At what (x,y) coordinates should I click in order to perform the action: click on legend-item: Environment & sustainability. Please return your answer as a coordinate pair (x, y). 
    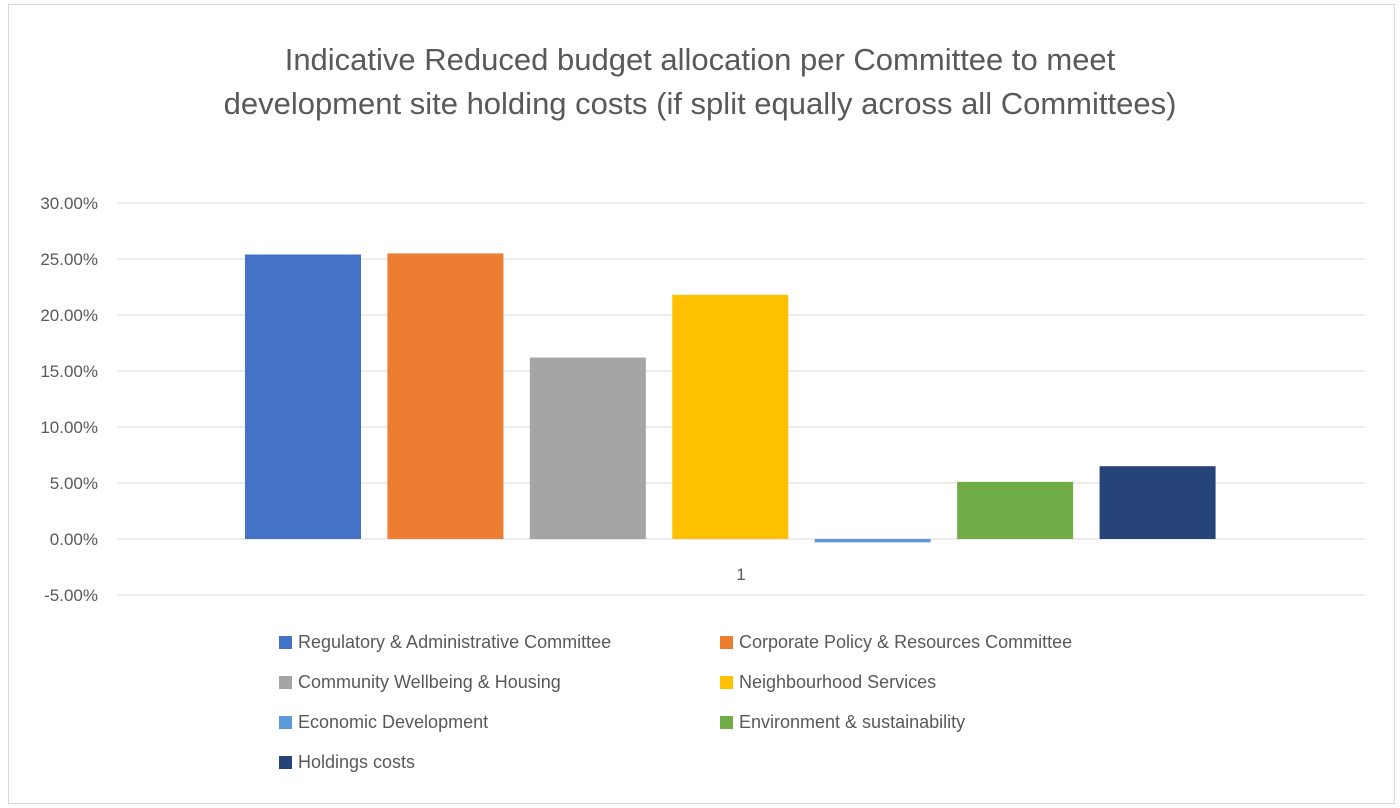
    Looking at the image, I should click on (842, 722).